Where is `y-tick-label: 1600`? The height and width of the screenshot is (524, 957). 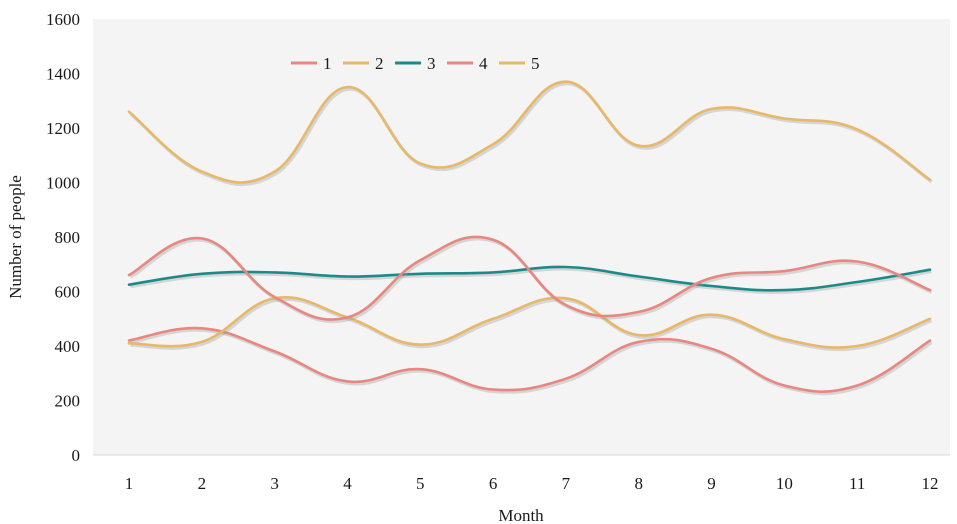 y-tick-label: 1600 is located at coordinates (63, 19).